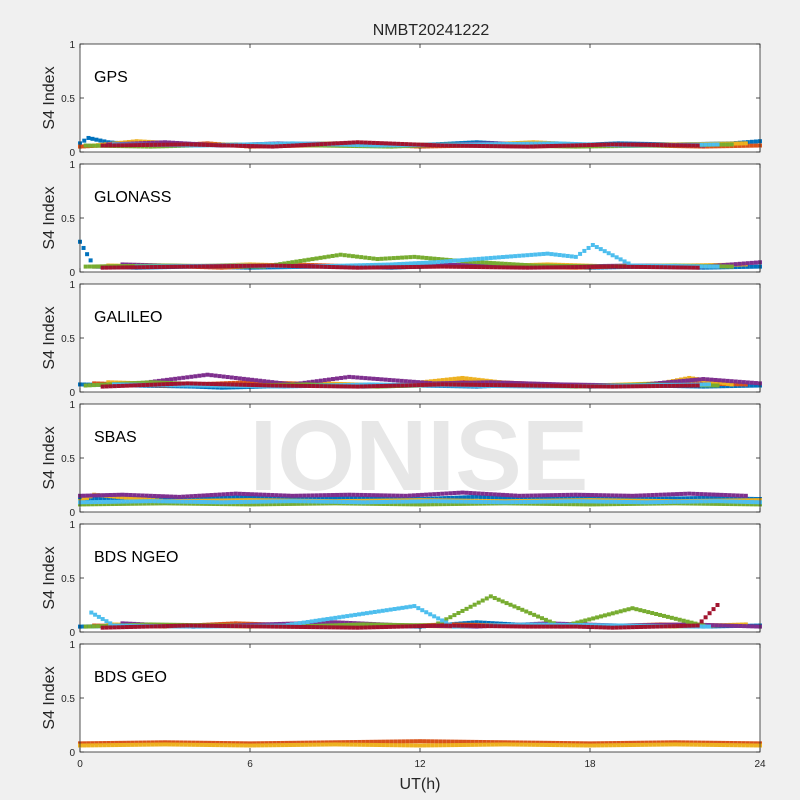 The width and height of the screenshot is (800, 800). I want to click on y-axis-label: S4 Index, so click(49, 217).